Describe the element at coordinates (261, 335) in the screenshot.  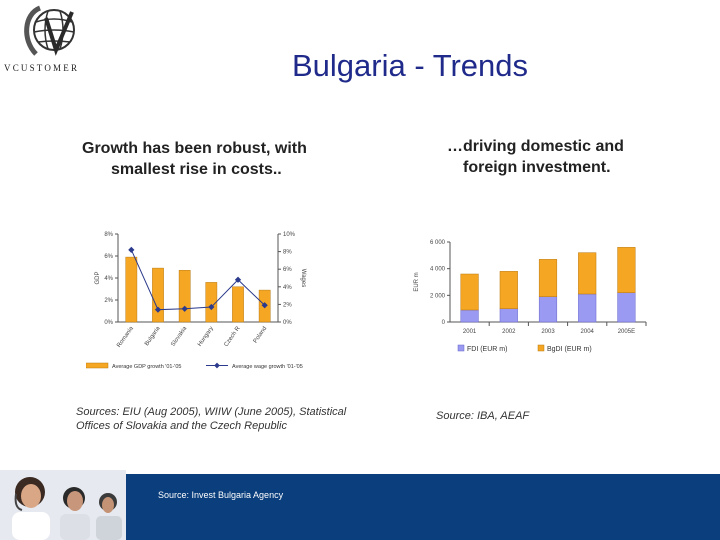
I see `category-label: Poland` at that location.